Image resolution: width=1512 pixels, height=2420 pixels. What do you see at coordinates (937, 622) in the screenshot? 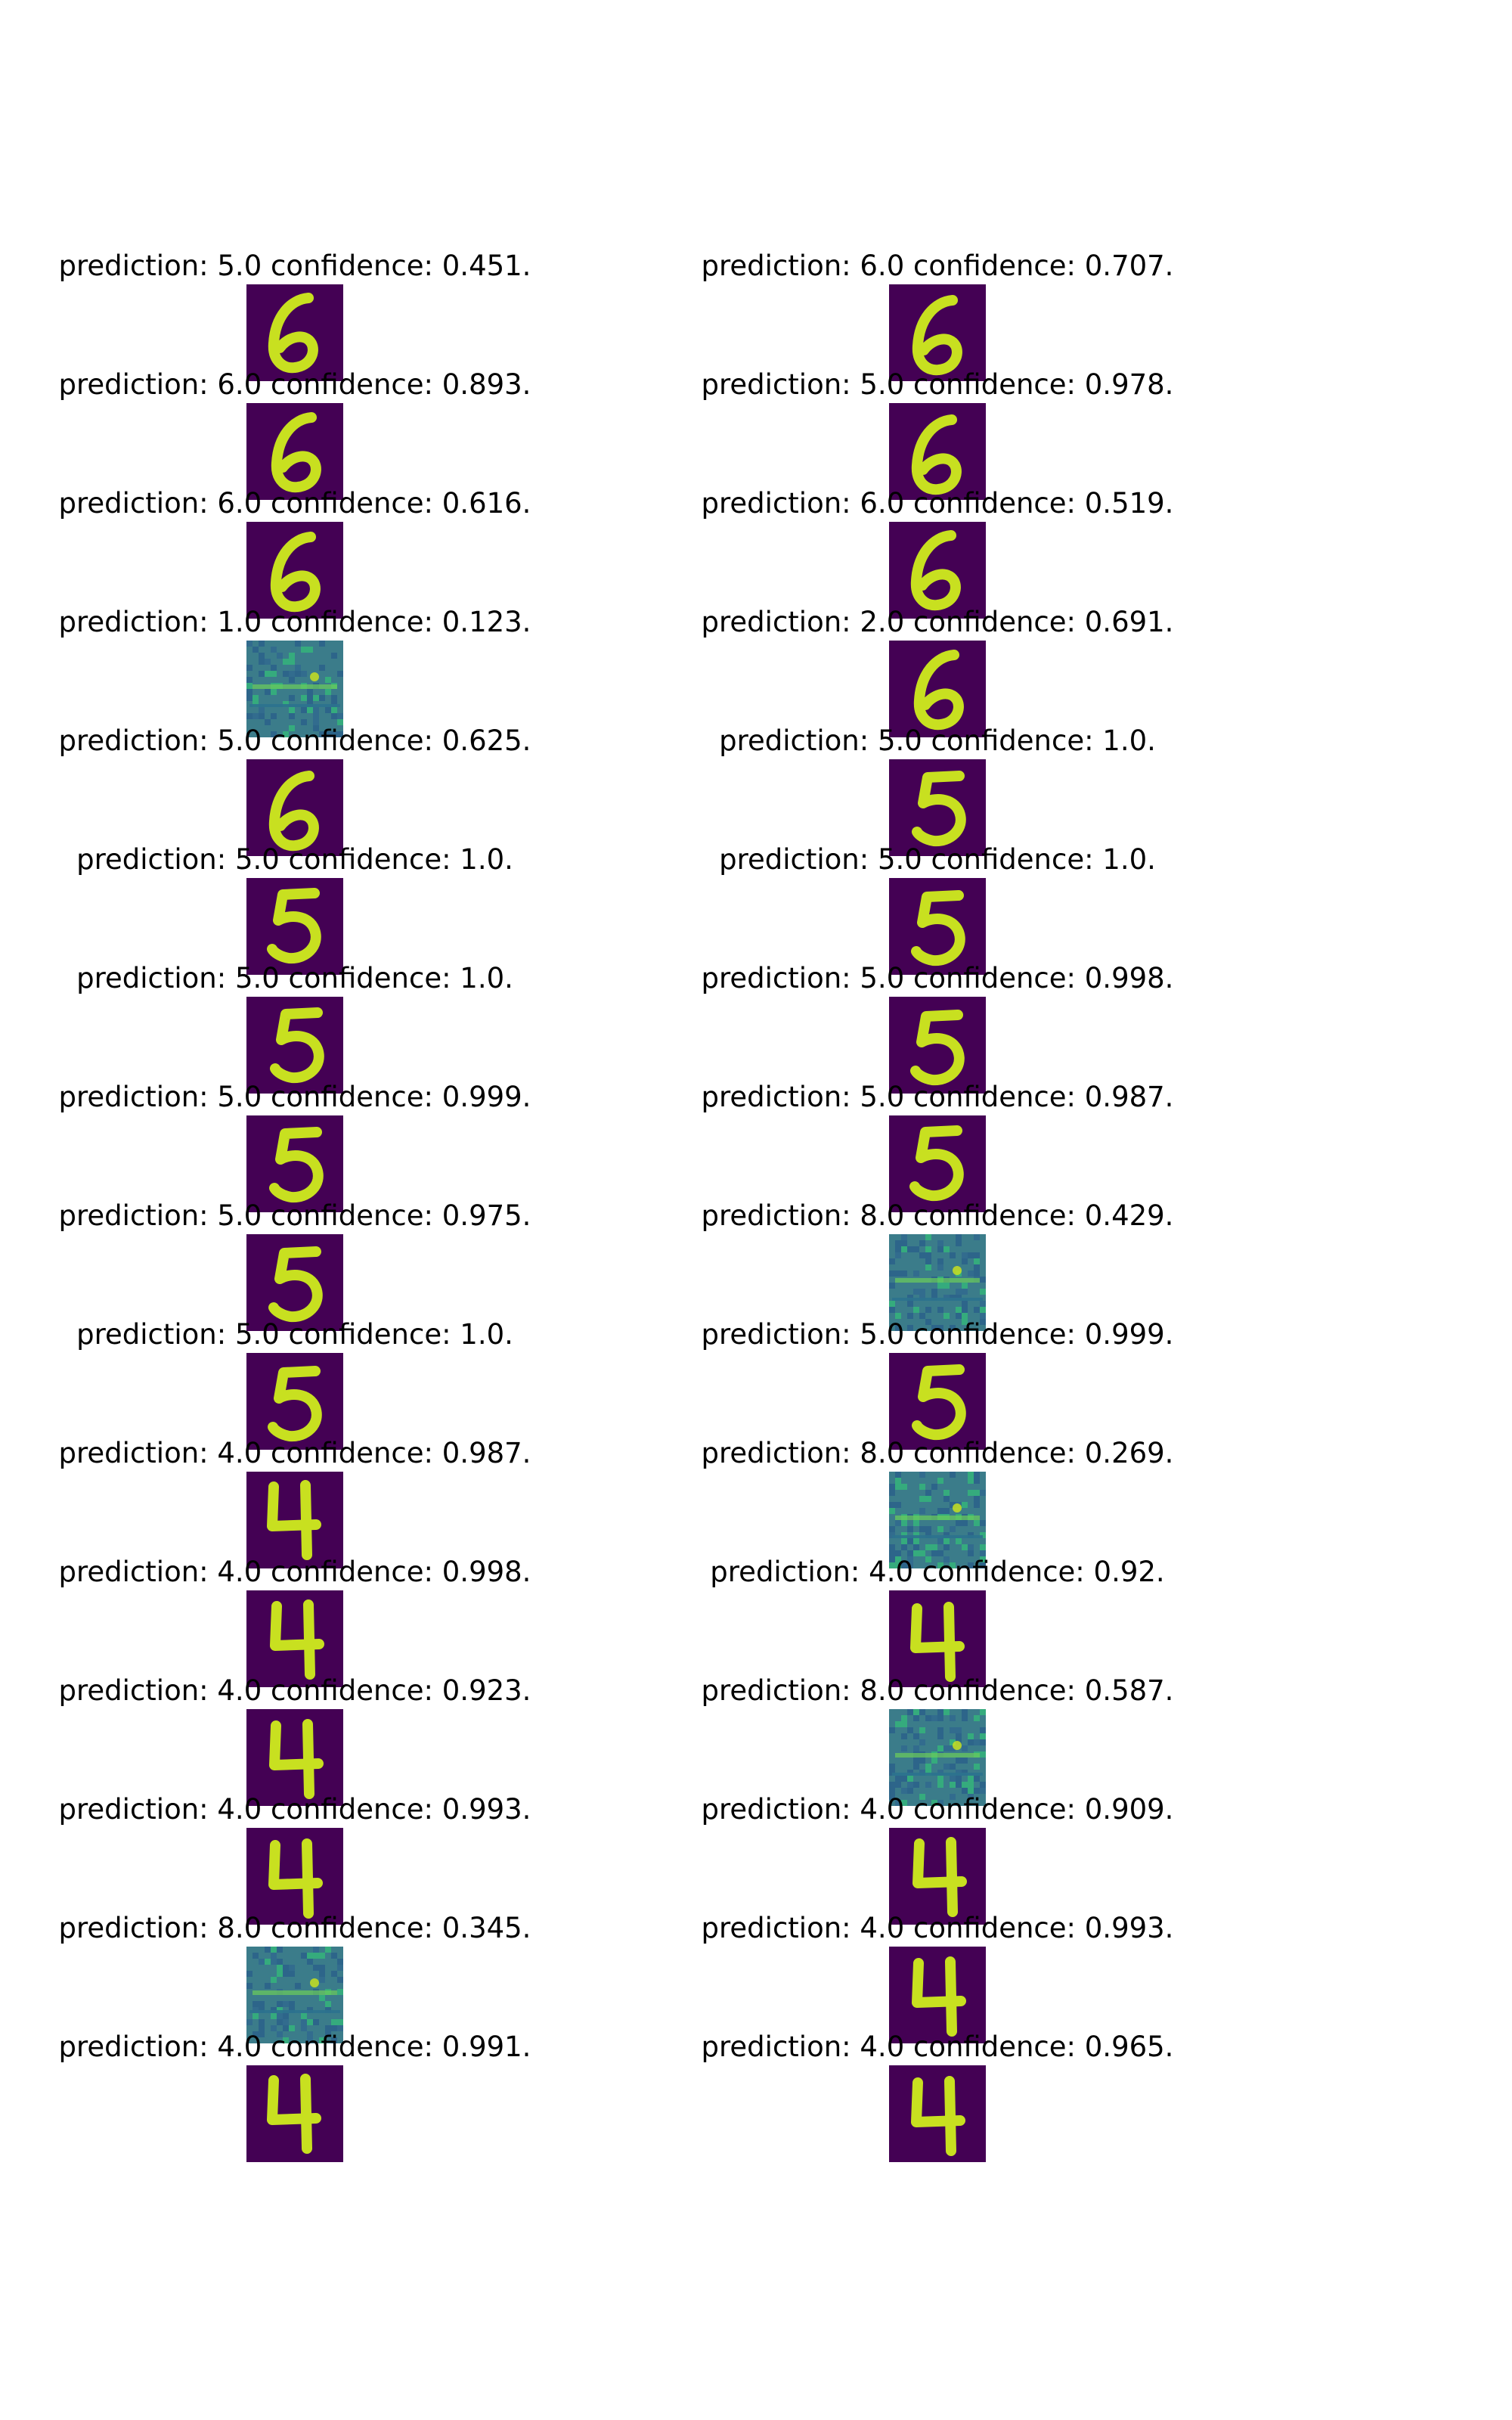
I see `prediction-label: prediction: 2.0 confidence: 0.691.` at bounding box center [937, 622].